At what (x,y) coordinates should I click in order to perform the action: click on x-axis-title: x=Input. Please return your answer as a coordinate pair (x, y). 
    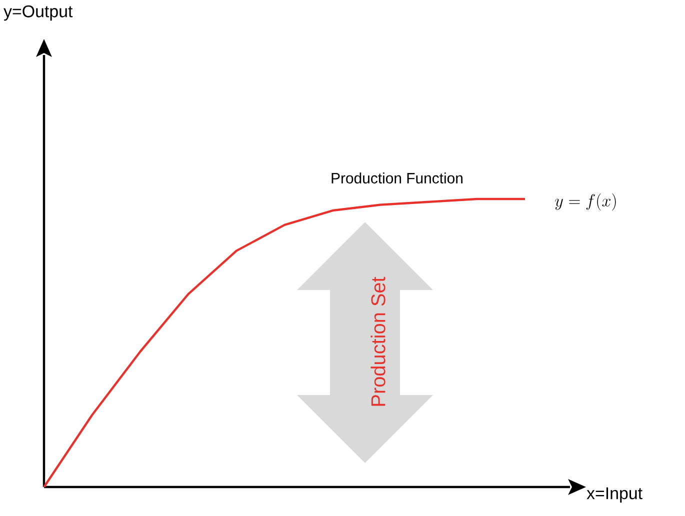
    Looking at the image, I should click on (614, 495).